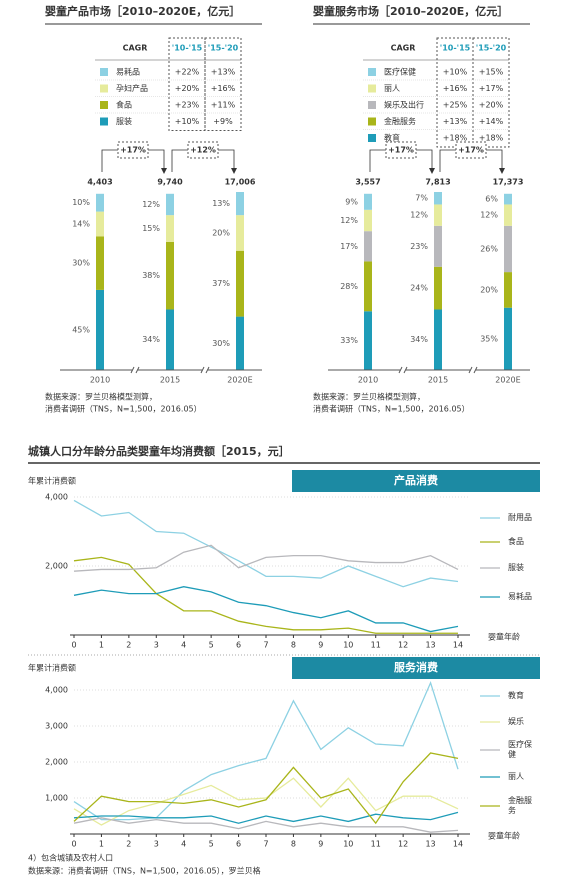 This screenshot has height=879, width=564. What do you see at coordinates (410, 11) in the screenshot?
I see `chart-title: 婴童服务市场［2010–2020E，亿元］` at bounding box center [410, 11].